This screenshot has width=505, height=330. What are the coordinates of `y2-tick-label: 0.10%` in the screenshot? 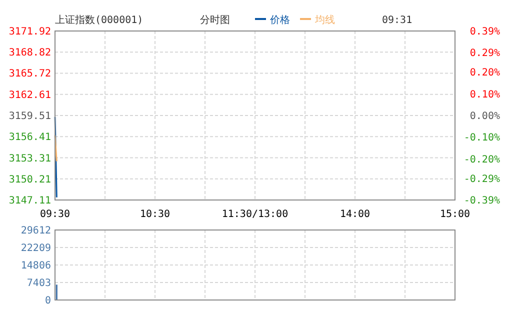 It's located at (485, 94).